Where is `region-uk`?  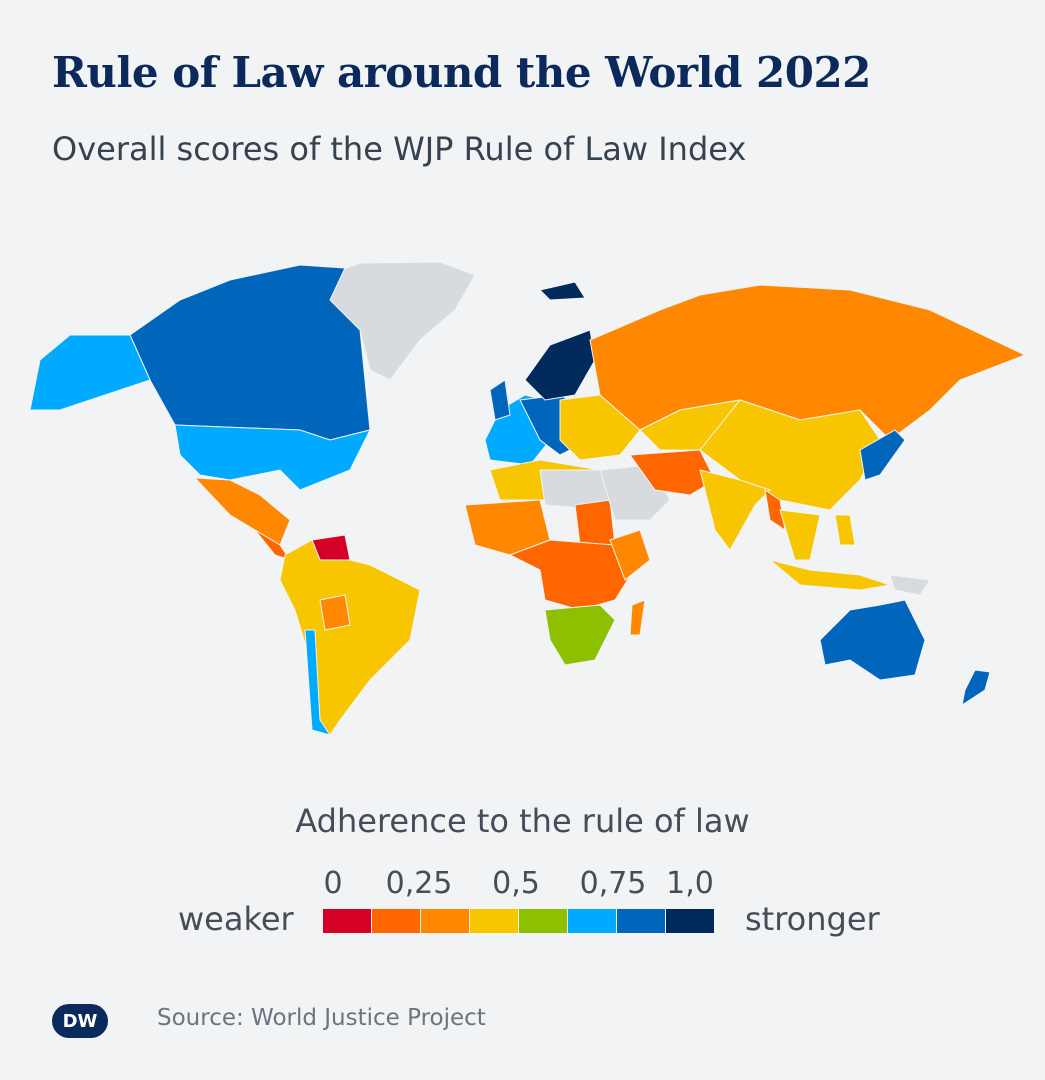 region-uk is located at coordinates (500, 400).